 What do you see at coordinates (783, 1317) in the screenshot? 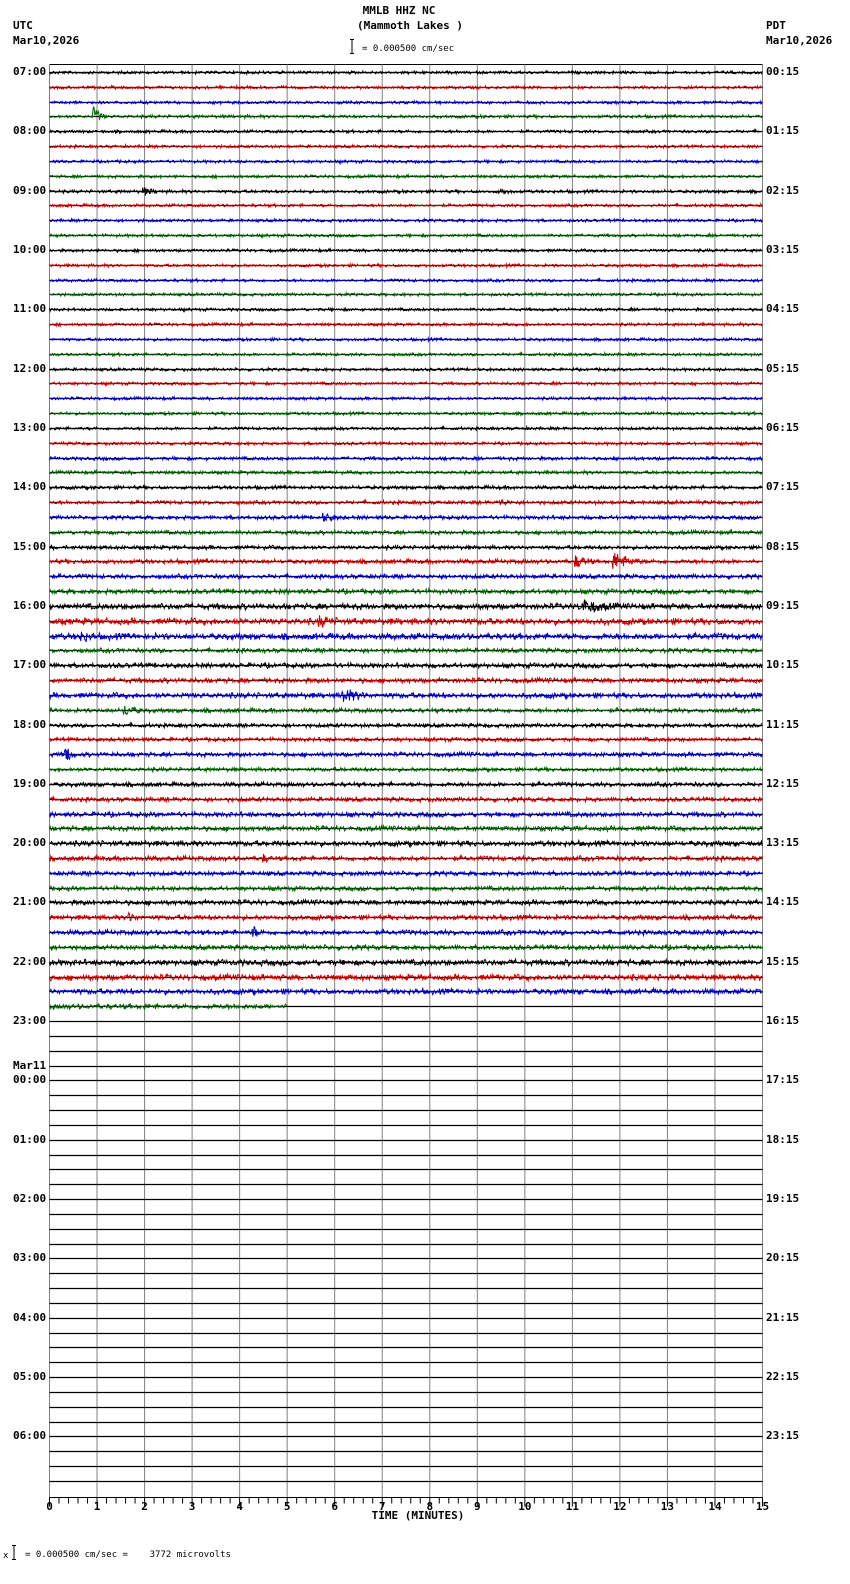
I see `pdt-hour-label: 21:15` at bounding box center [783, 1317].